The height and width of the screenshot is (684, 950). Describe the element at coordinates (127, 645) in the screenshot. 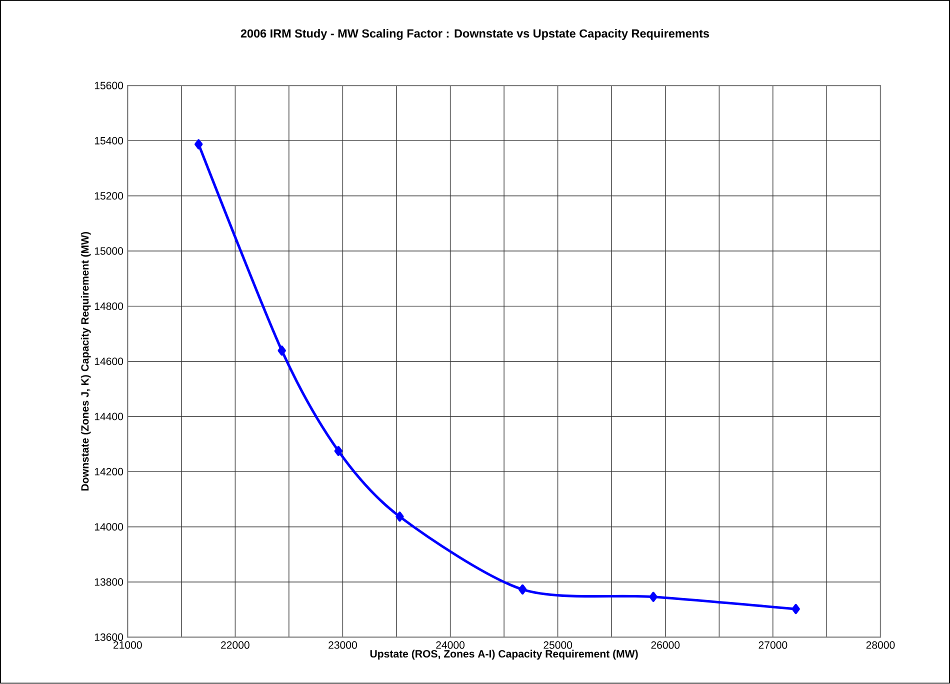

I see `x-tick-label: 21000` at that location.